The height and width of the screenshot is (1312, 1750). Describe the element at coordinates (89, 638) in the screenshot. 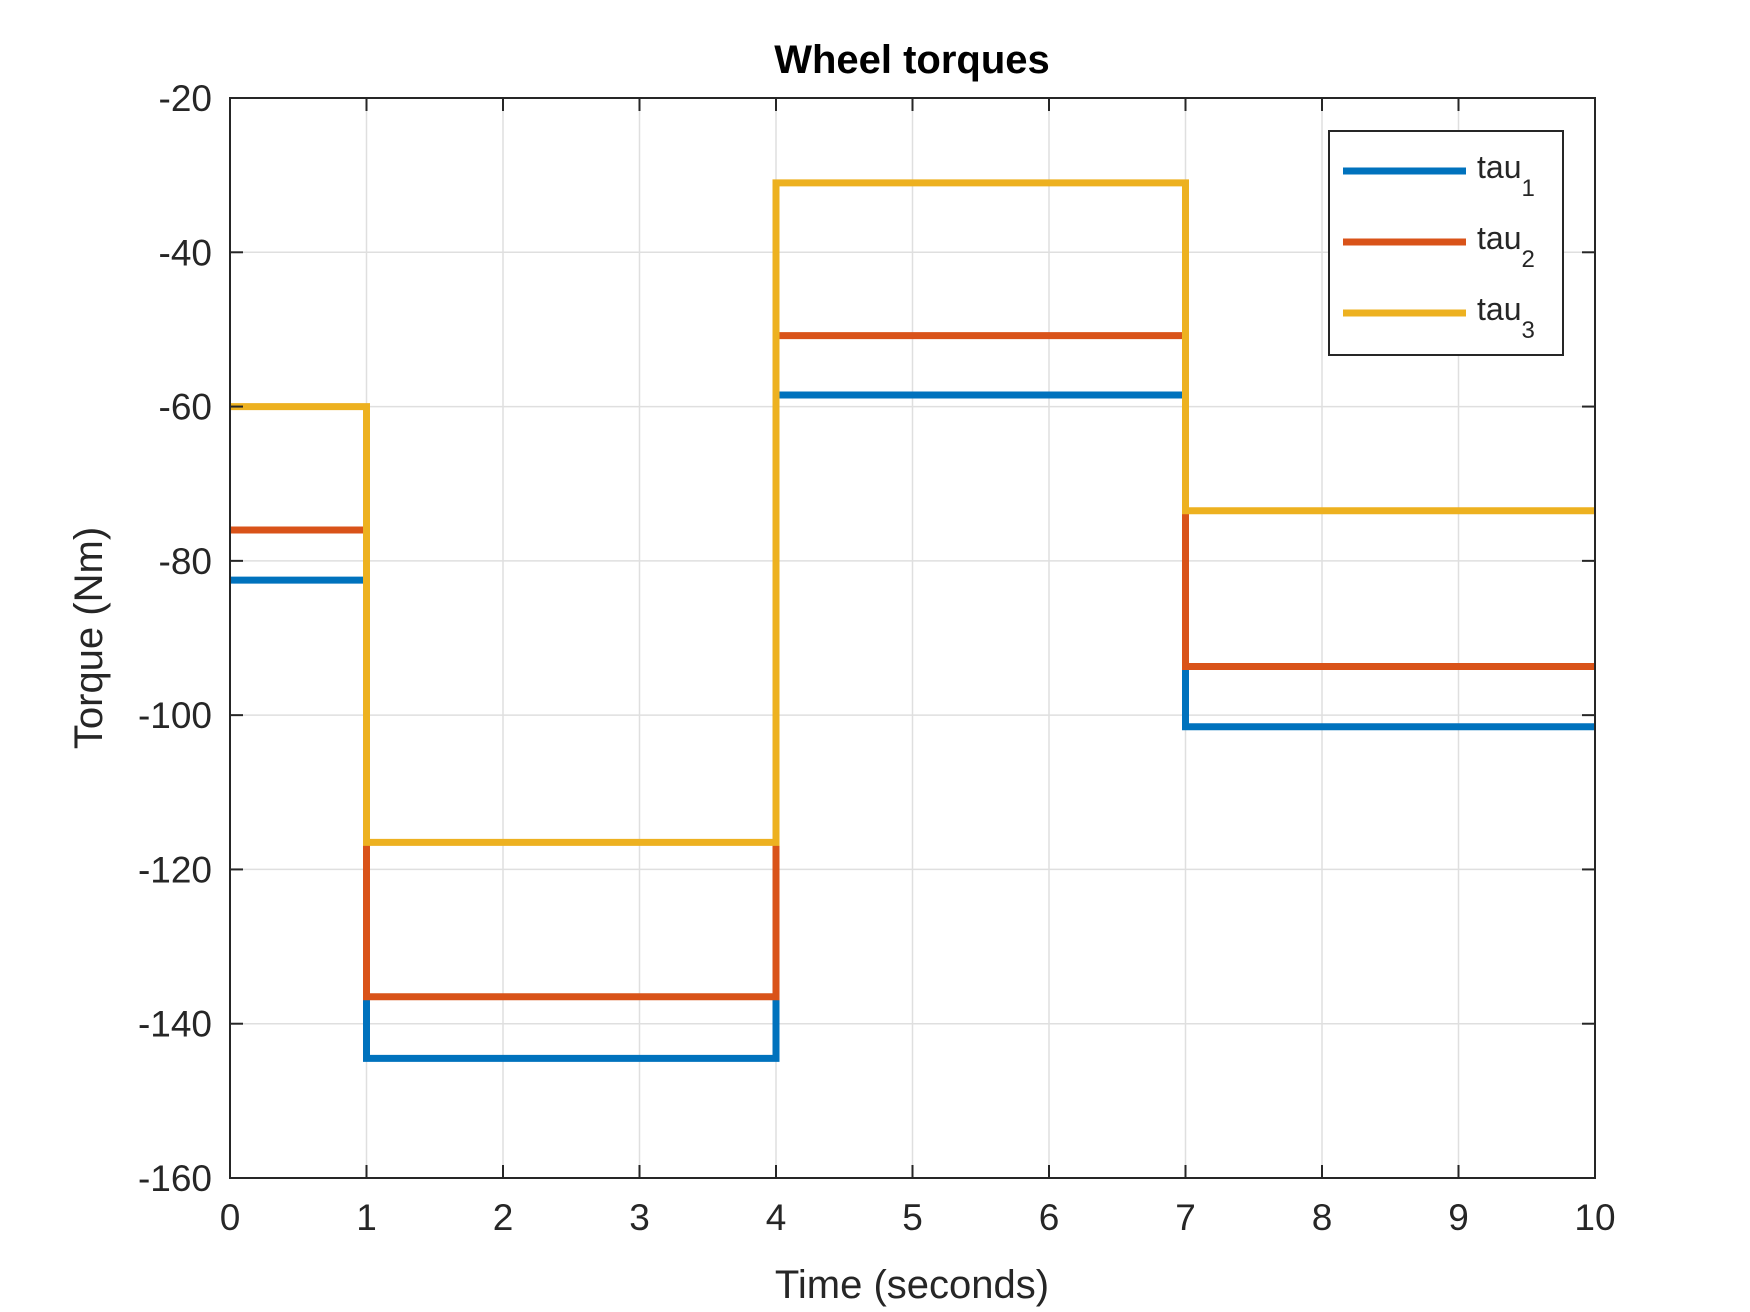

I see `y-axis-label: Torque (Nm)` at that location.